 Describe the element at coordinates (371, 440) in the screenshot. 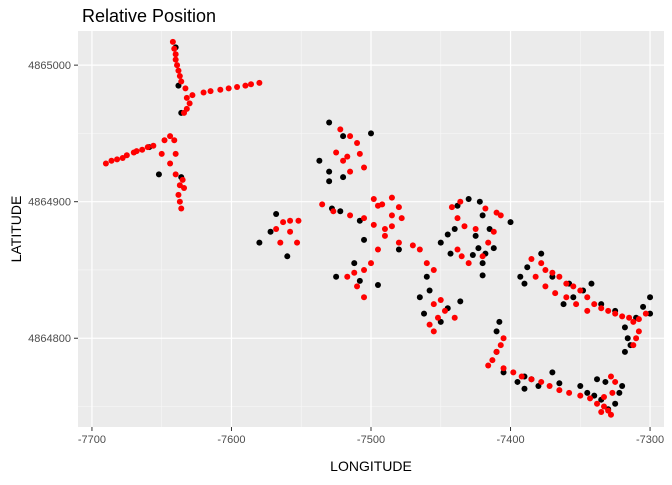

I see `x-tick-label: -7500` at that location.